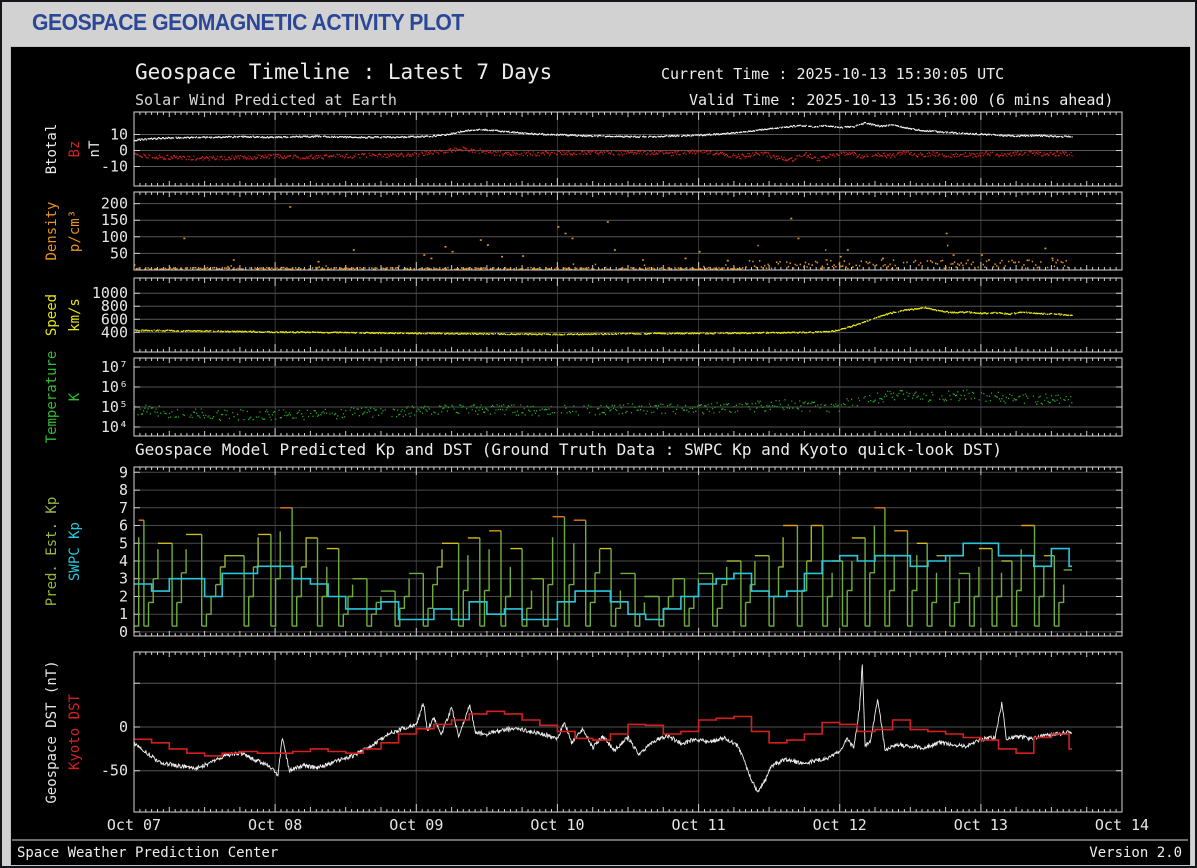  What do you see at coordinates (114, 332) in the screenshot?
I see `ytick-speed: 400` at bounding box center [114, 332].